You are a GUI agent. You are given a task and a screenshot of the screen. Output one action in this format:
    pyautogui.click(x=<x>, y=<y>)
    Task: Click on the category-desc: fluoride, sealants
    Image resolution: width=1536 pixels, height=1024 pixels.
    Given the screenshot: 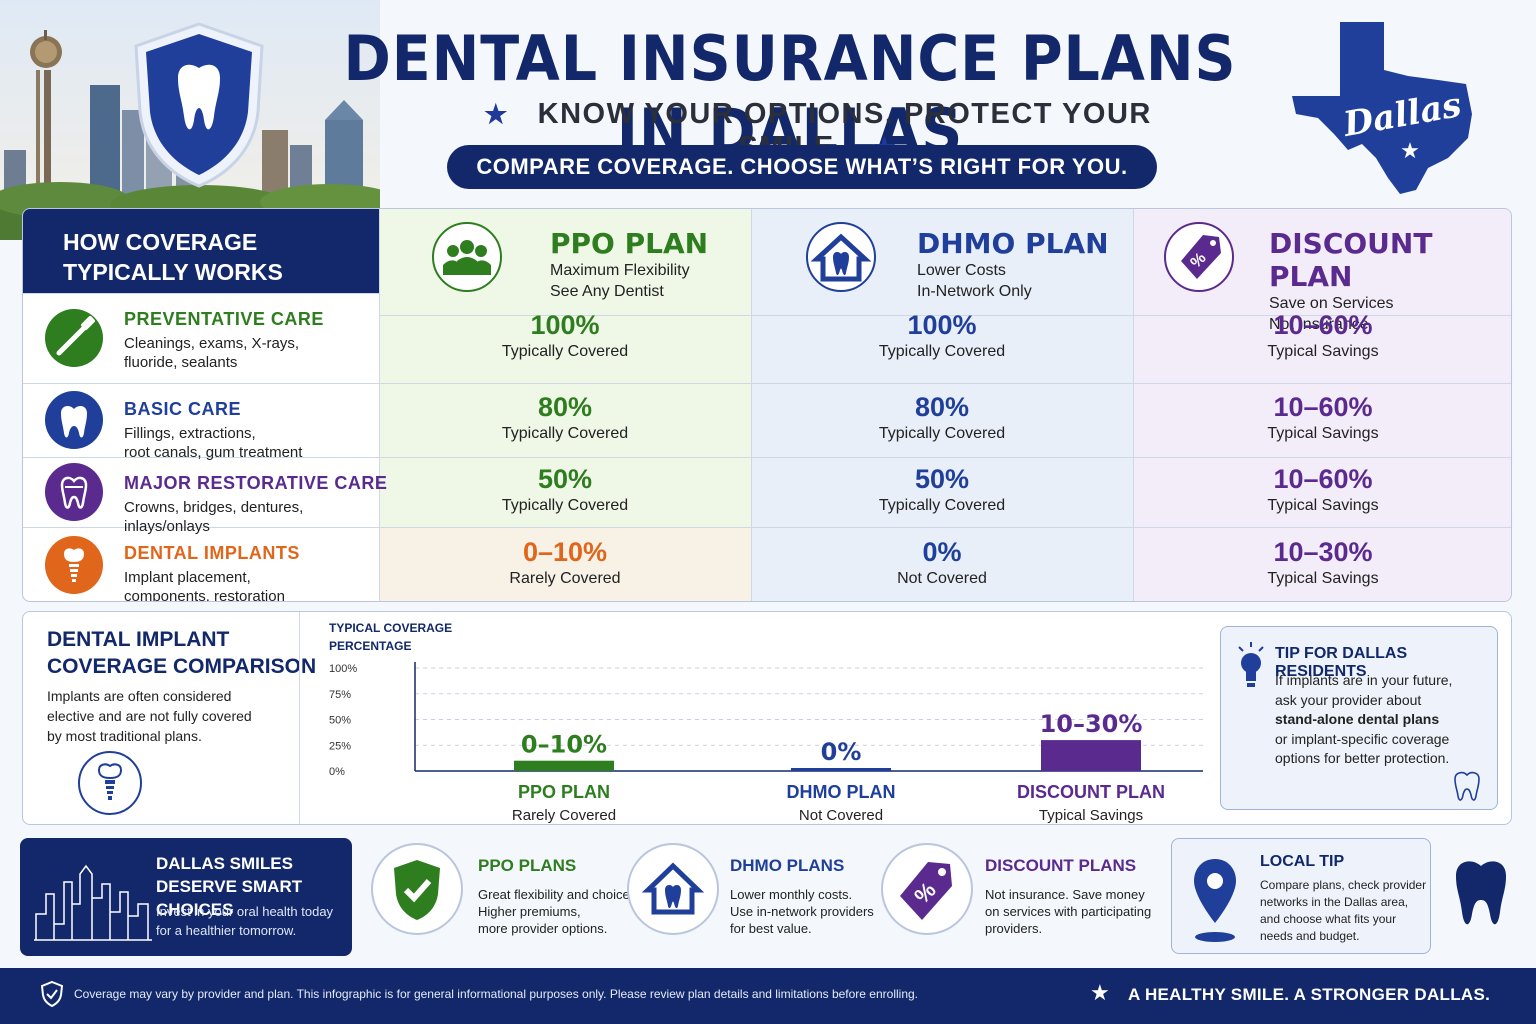 What is the action you would take?
    pyautogui.click(x=181, y=362)
    